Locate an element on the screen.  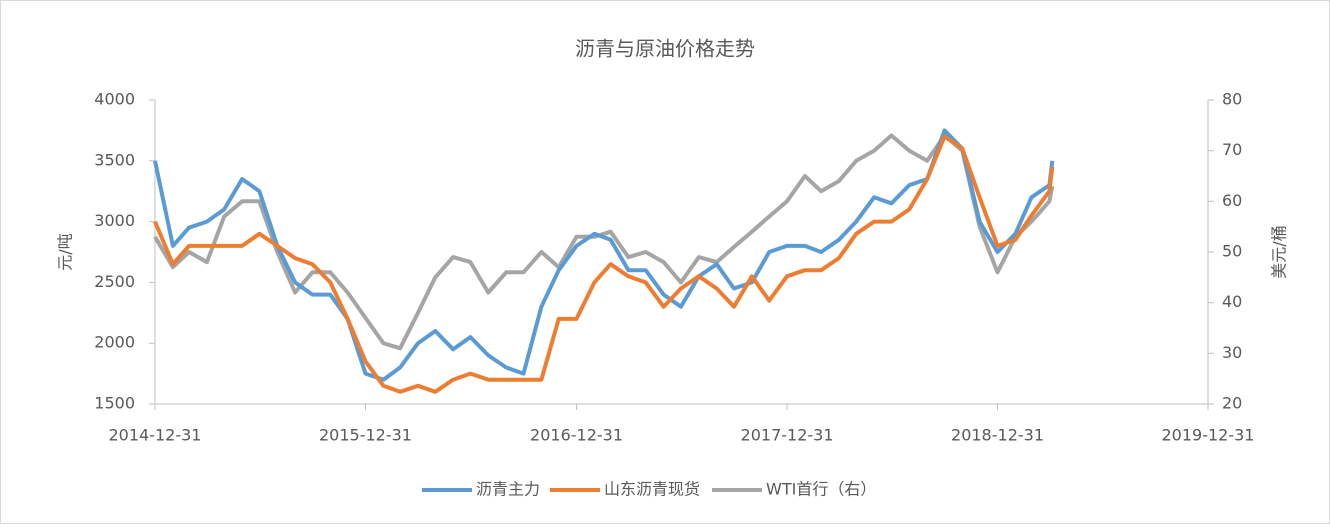
y-tick-label: 3500 is located at coordinates (114, 159).